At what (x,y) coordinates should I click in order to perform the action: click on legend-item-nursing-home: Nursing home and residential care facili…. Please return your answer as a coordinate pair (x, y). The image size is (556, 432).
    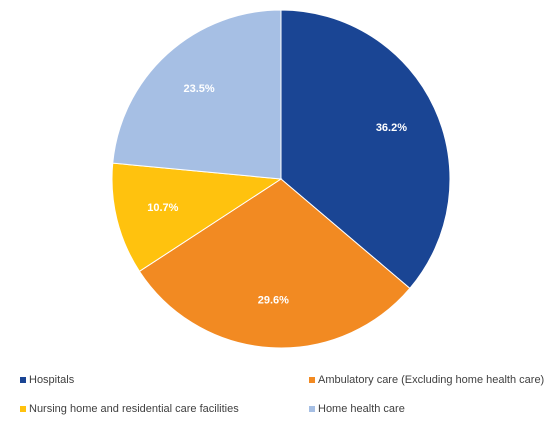
    Looking at the image, I should click on (129, 409).